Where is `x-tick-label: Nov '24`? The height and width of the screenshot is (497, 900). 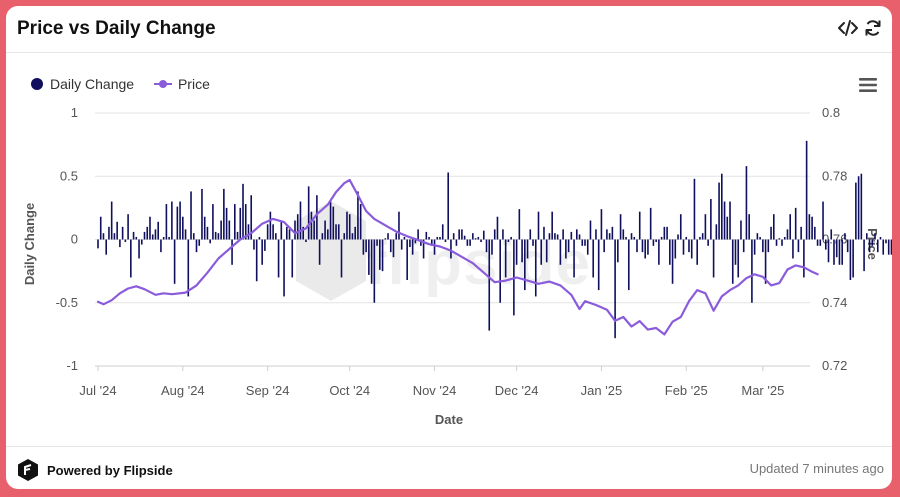 x-tick-label: Nov '24 is located at coordinates (435, 390).